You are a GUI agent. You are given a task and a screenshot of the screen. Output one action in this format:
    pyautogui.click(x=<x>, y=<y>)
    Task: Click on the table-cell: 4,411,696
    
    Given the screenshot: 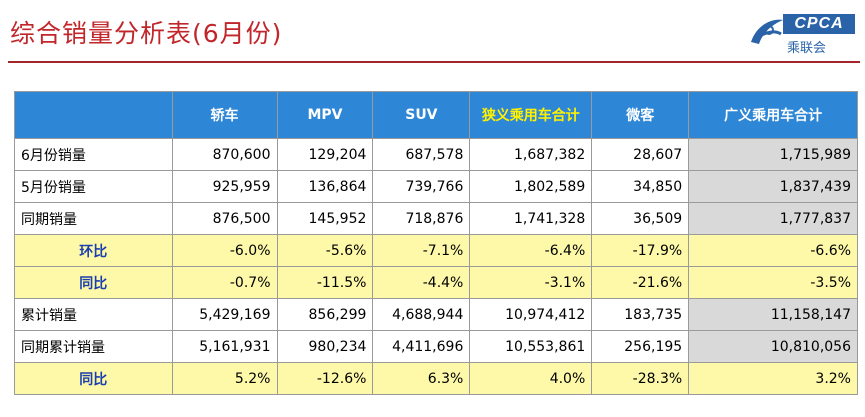 What is the action you would take?
    pyautogui.click(x=421, y=346)
    